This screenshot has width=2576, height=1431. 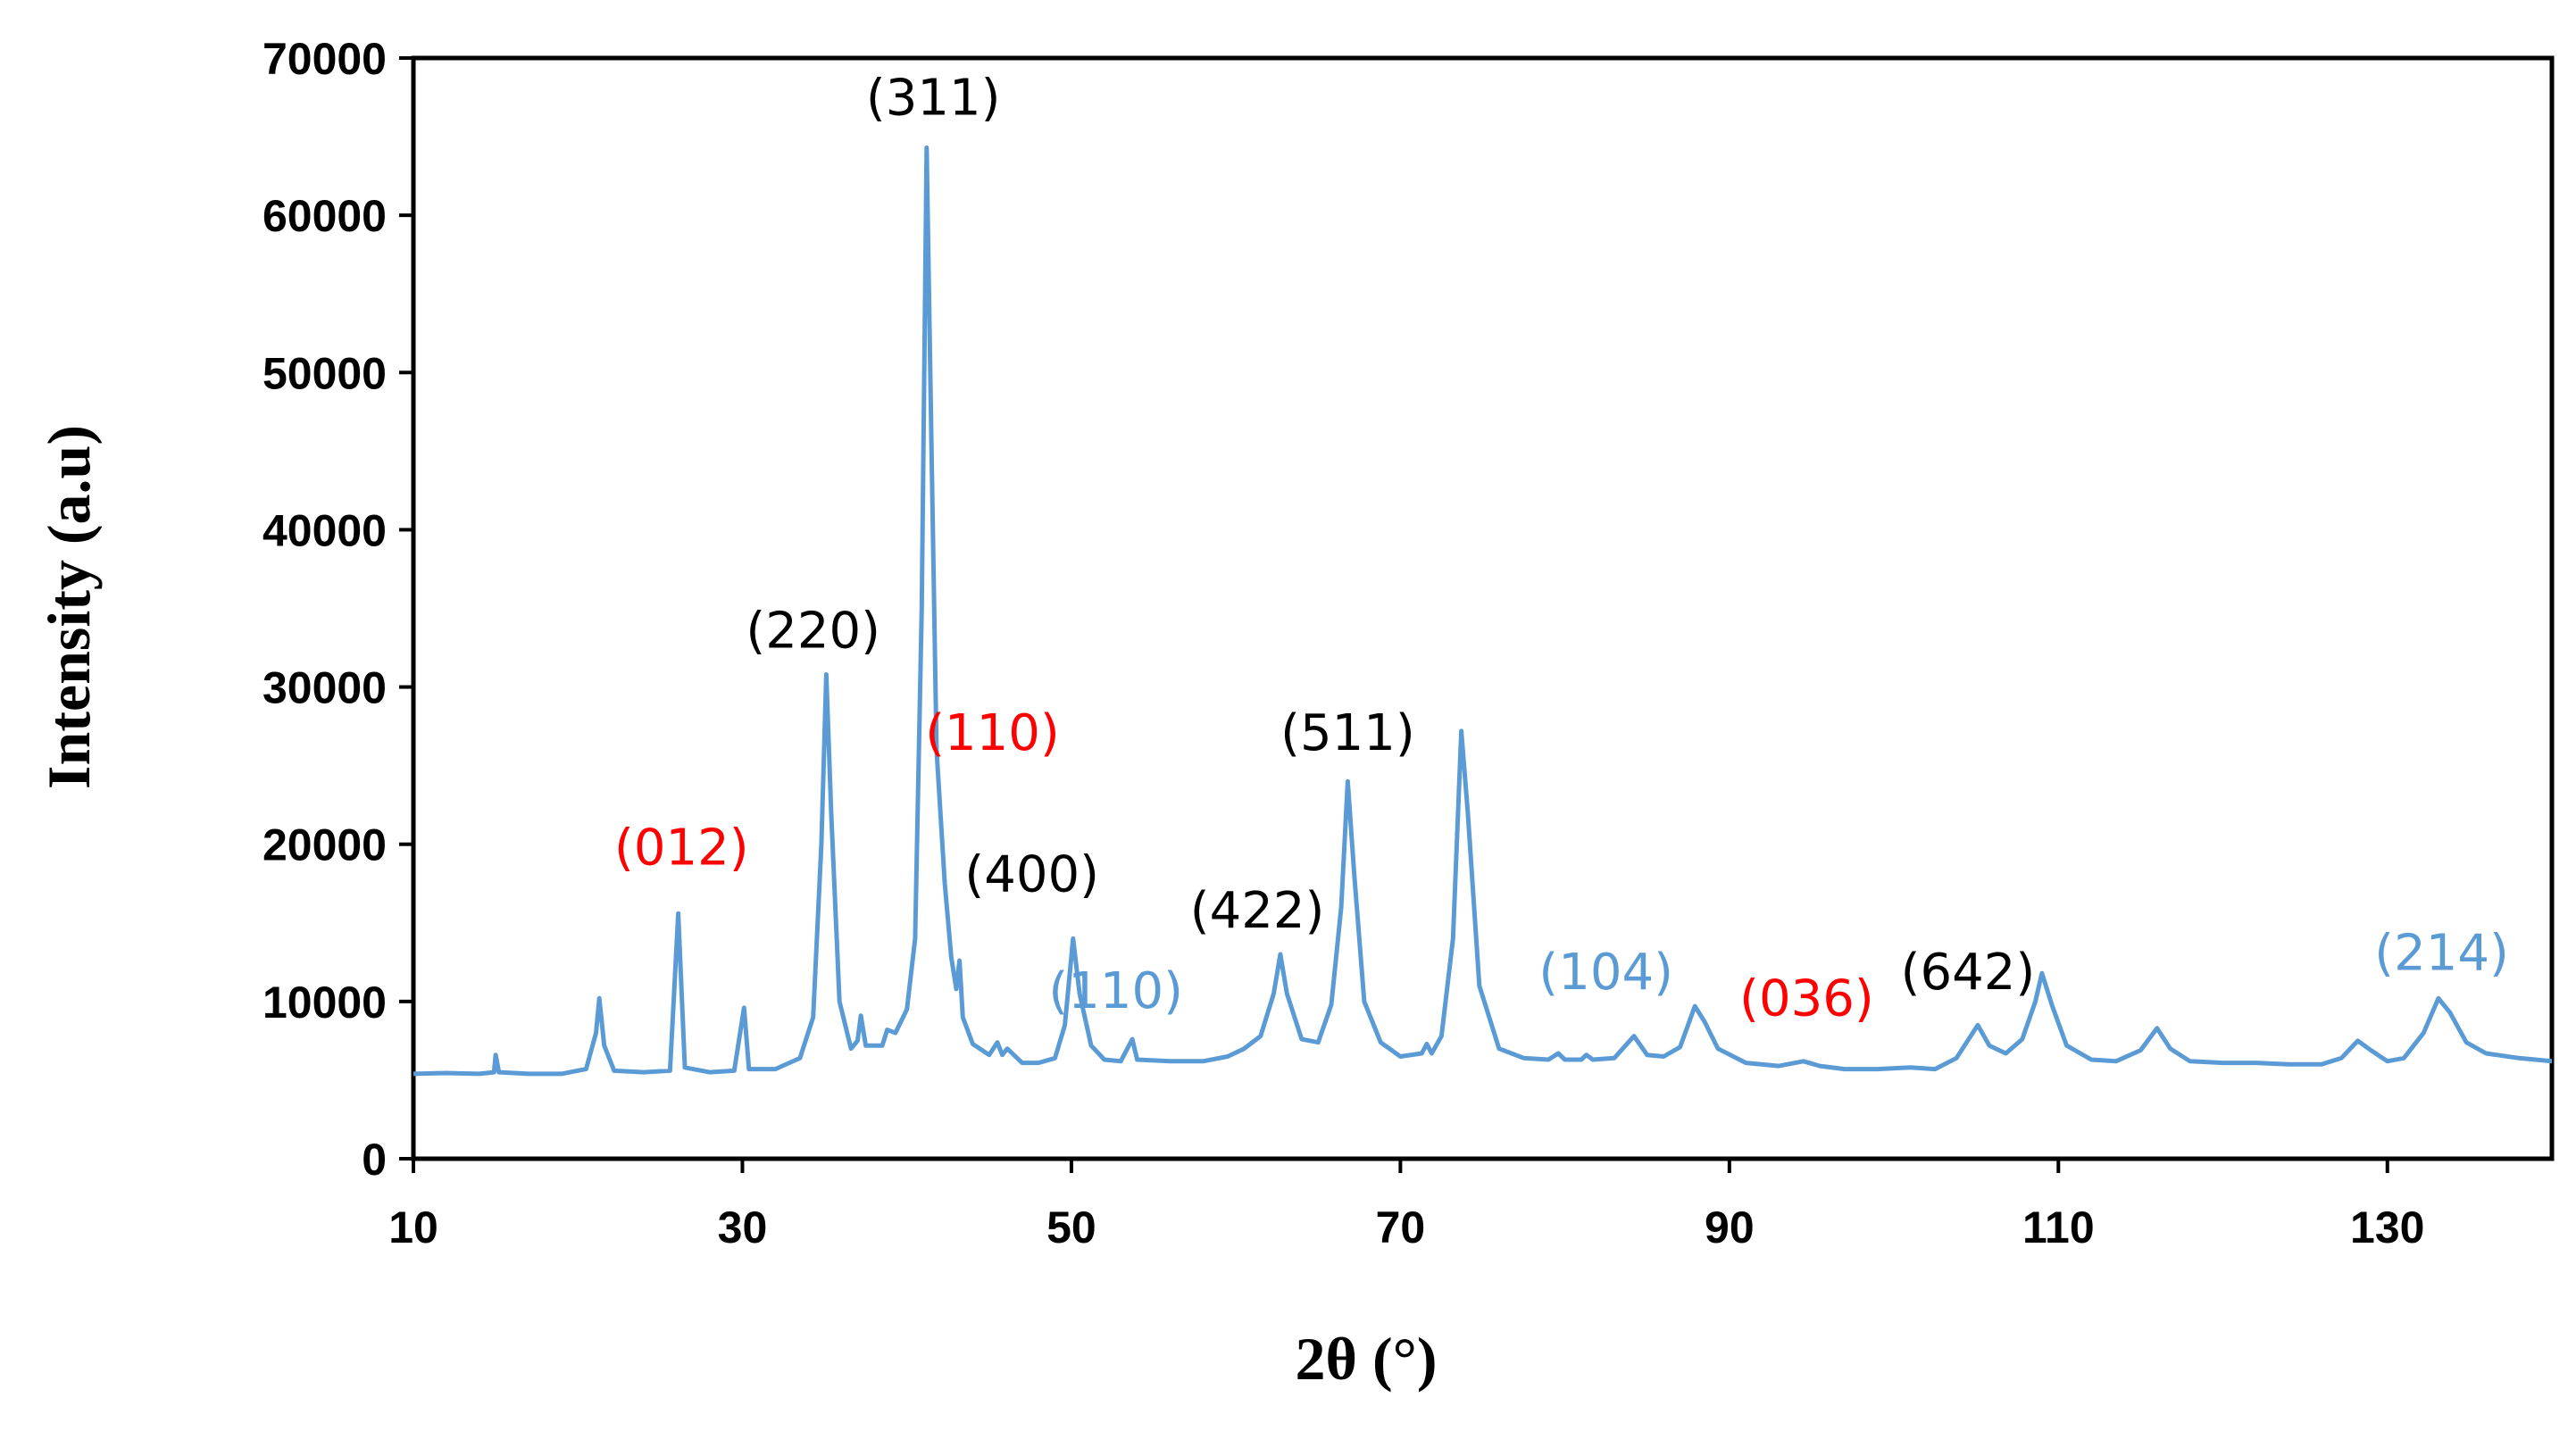 I want to click on y-tick-label: 20000, so click(x=325, y=845).